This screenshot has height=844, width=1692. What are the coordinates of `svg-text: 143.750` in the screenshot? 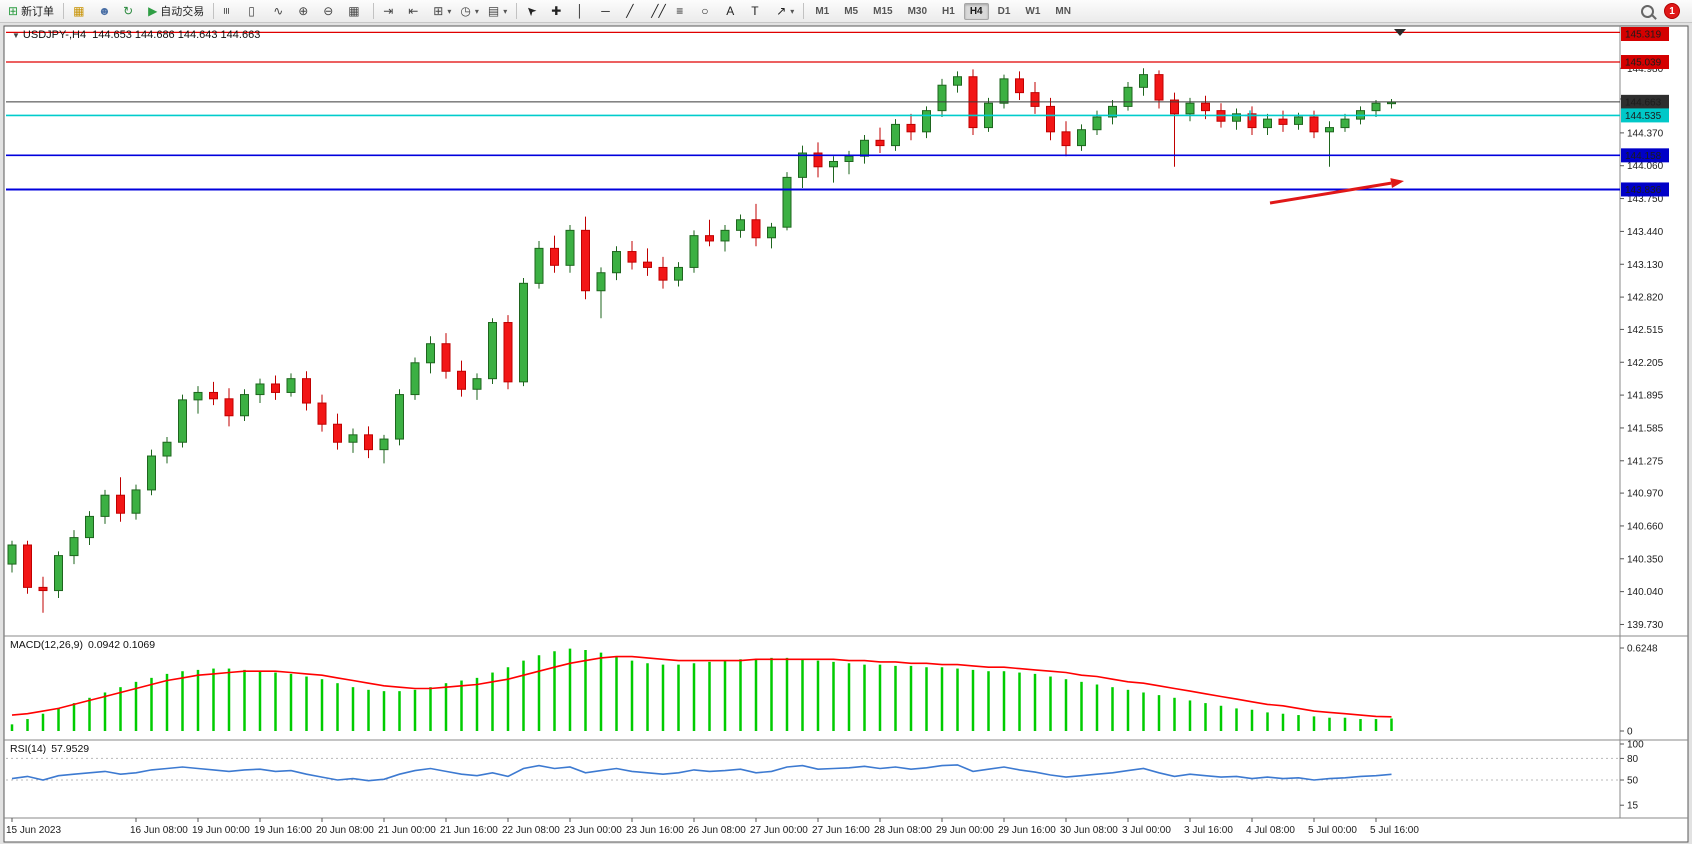 It's located at (1645, 199).